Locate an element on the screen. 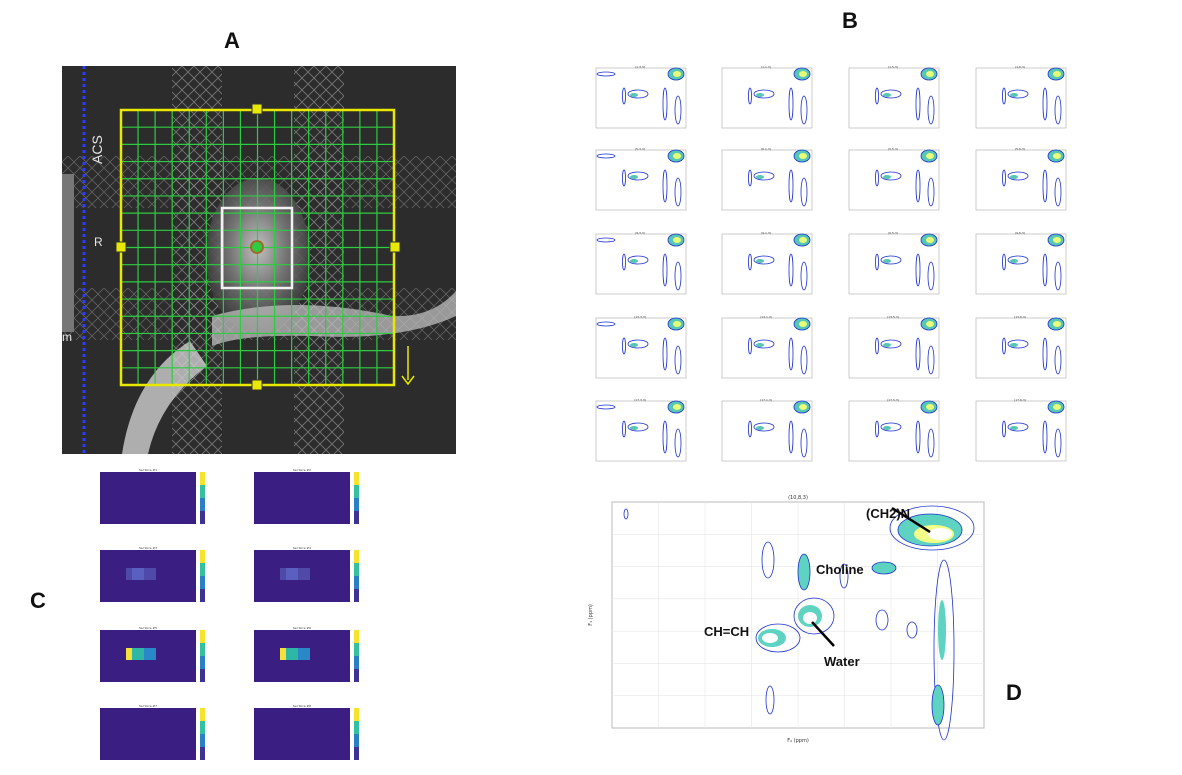 The image size is (1182, 775). panel-label-d: D is located at coordinates (1014, 692).